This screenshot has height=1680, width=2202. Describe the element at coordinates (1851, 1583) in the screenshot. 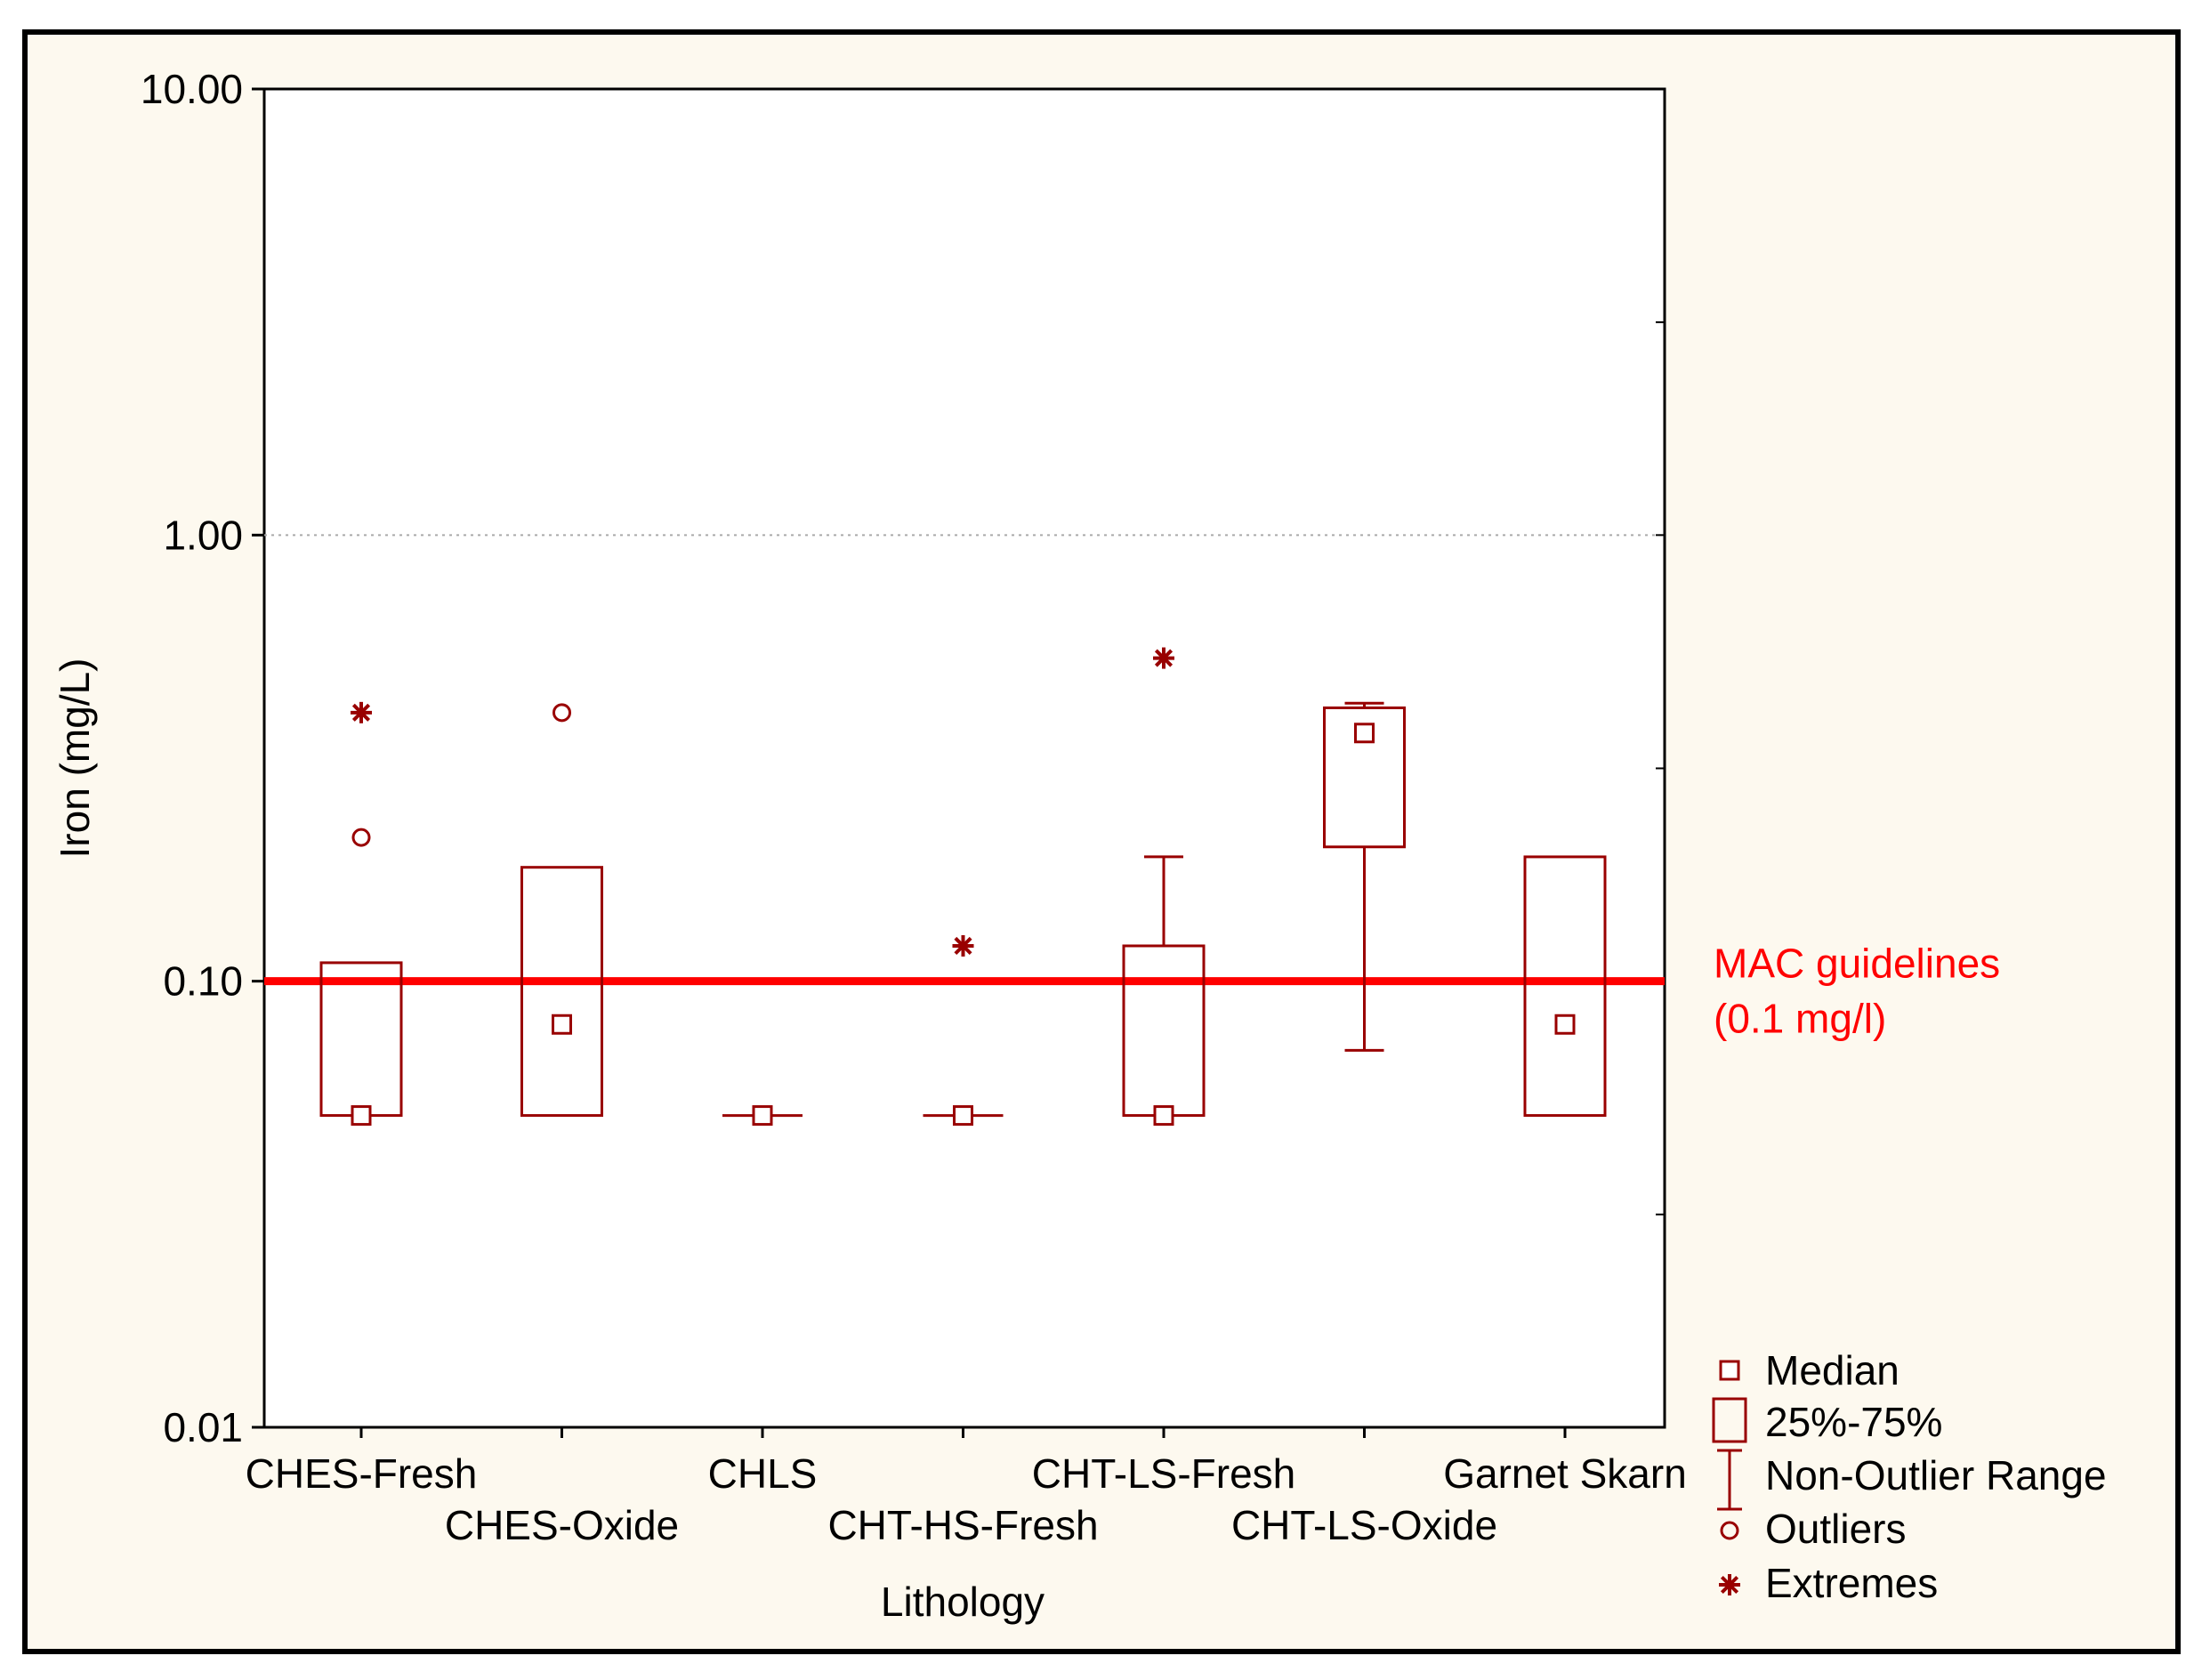

I see `legend-entry-label: Extremes` at that location.